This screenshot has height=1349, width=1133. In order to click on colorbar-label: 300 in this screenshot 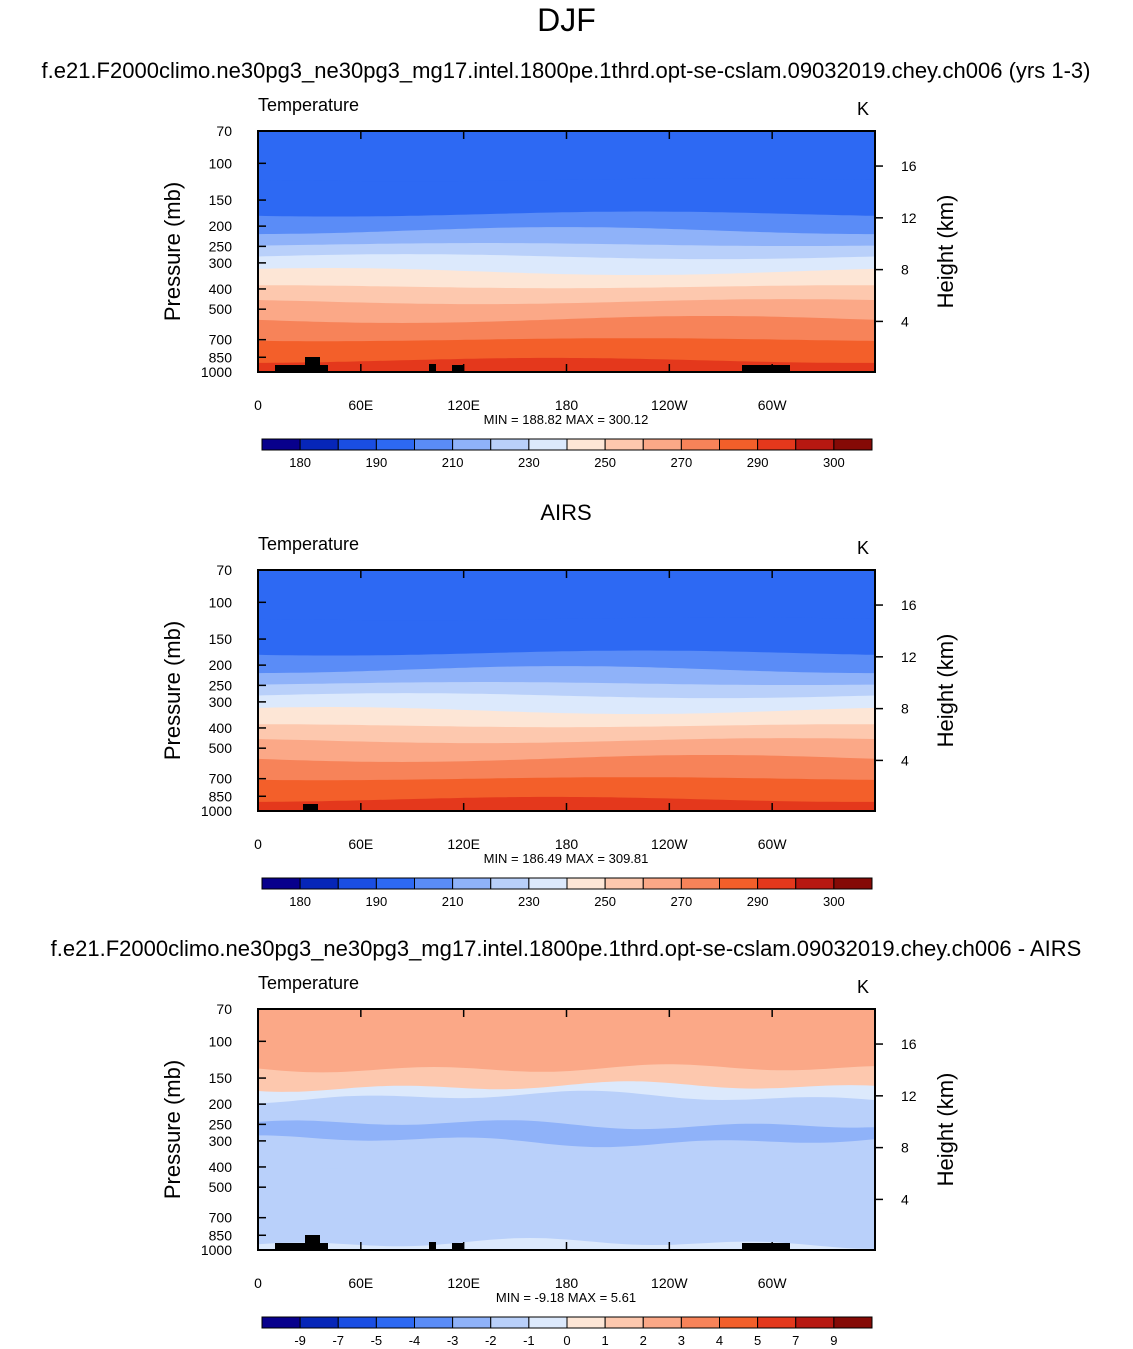, I will do `click(834, 462)`.